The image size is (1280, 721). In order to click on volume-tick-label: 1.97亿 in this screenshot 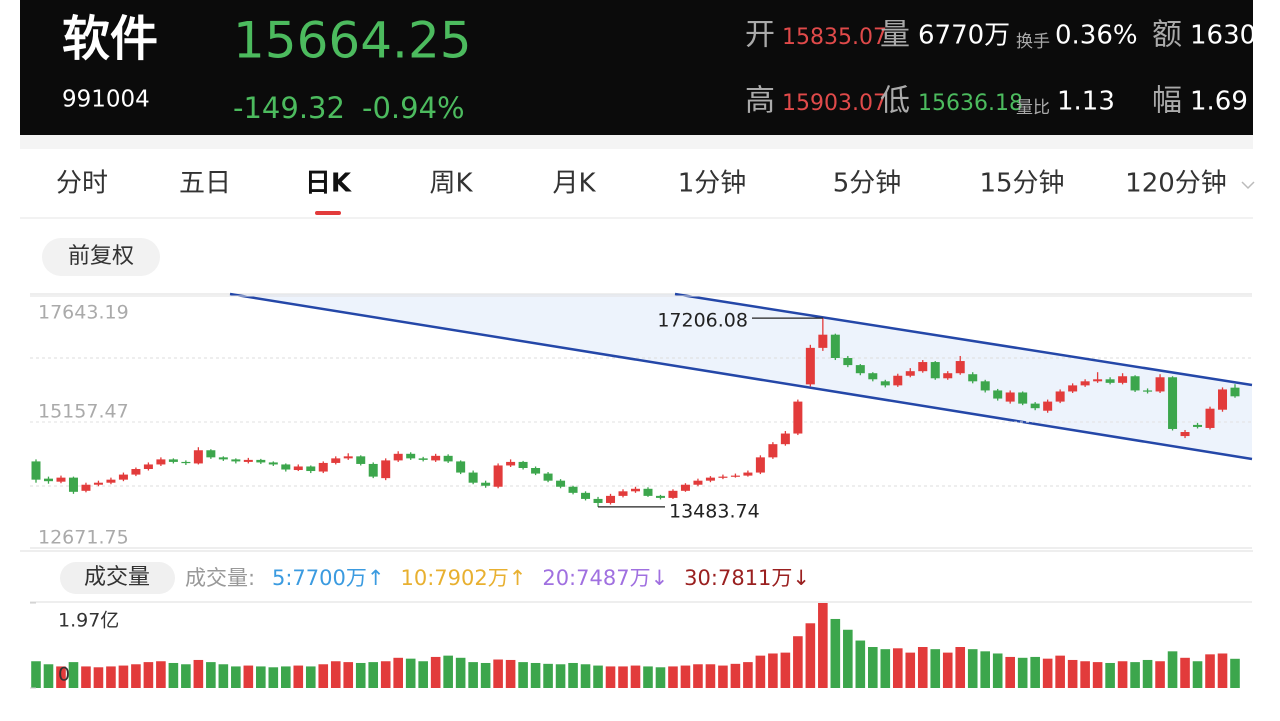, I will do `click(88, 621)`.